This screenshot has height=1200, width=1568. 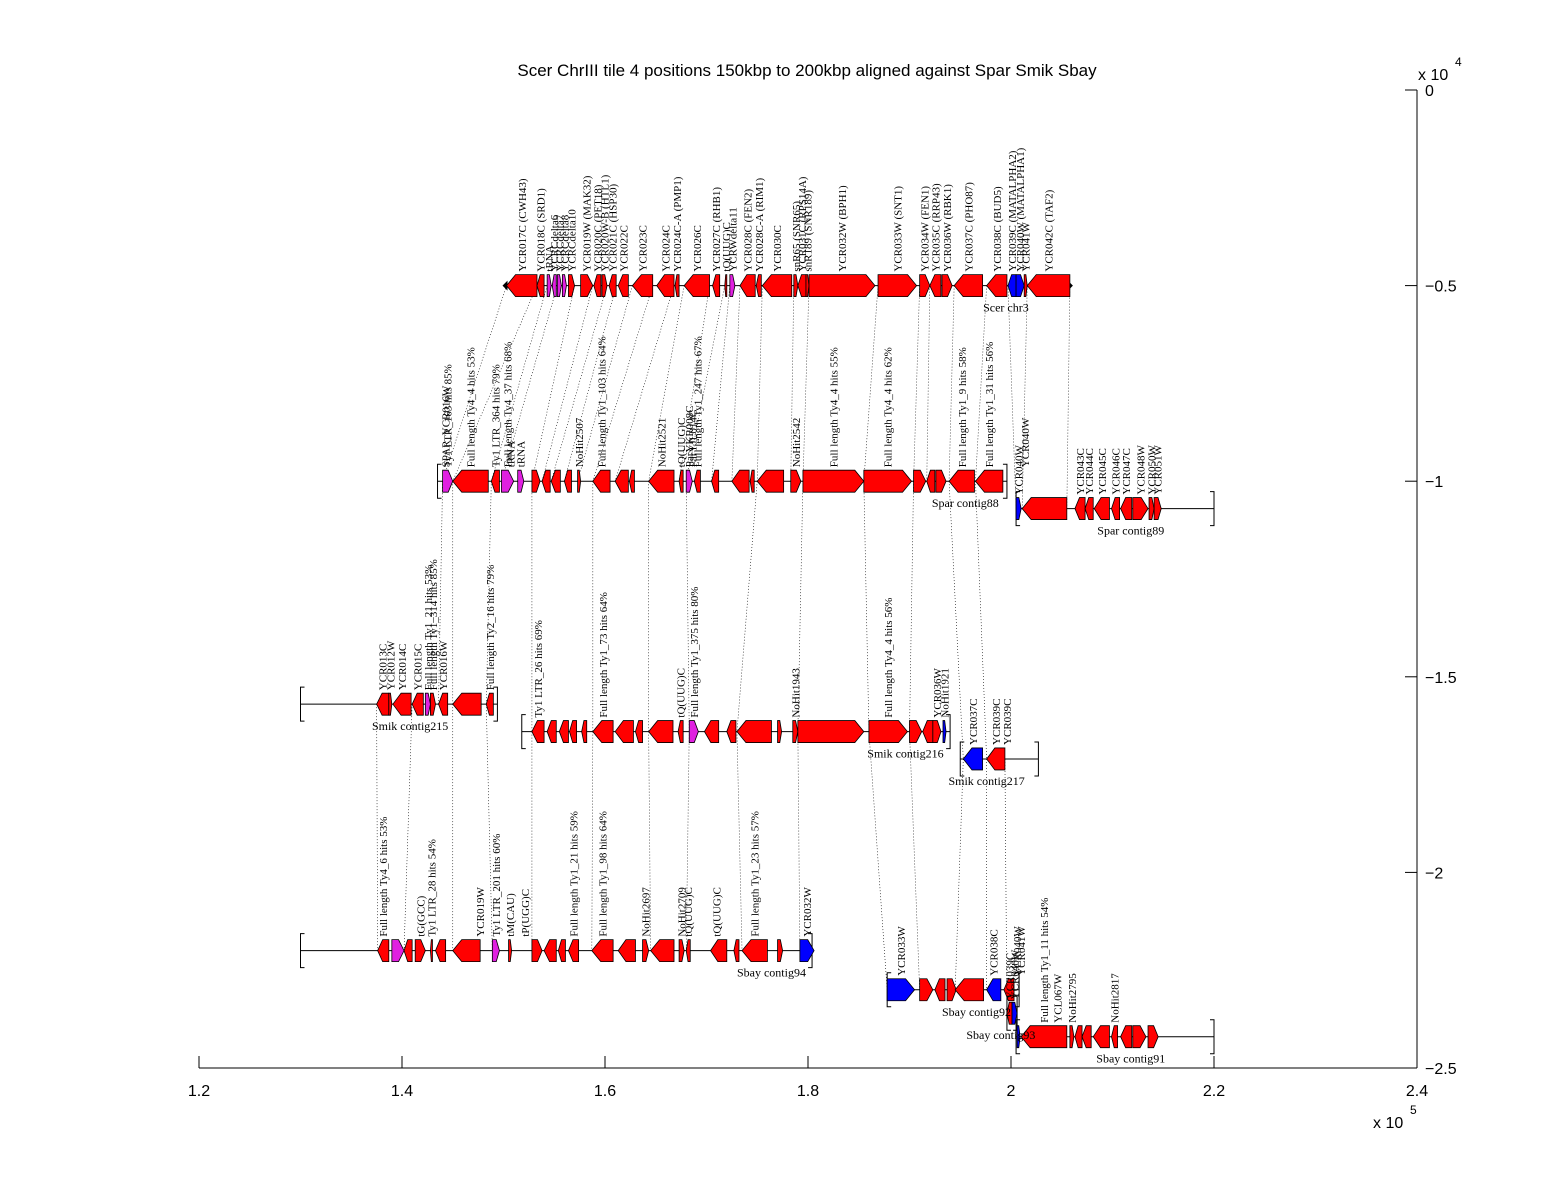 What do you see at coordinates (1045, 960) in the screenshot?
I see `gene-label: Full length Ty1_11 hits 54%` at bounding box center [1045, 960].